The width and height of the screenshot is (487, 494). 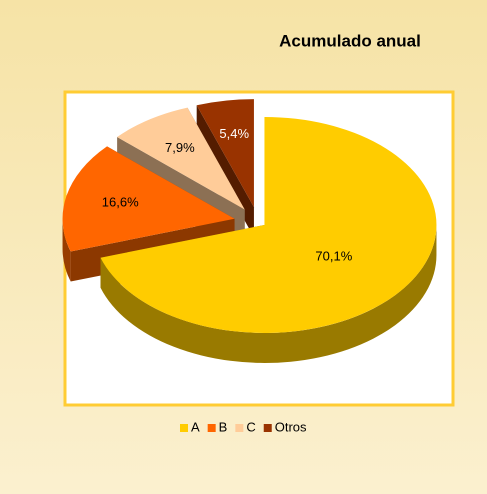 What do you see at coordinates (250, 426) in the screenshot?
I see `legend-label: C` at bounding box center [250, 426].